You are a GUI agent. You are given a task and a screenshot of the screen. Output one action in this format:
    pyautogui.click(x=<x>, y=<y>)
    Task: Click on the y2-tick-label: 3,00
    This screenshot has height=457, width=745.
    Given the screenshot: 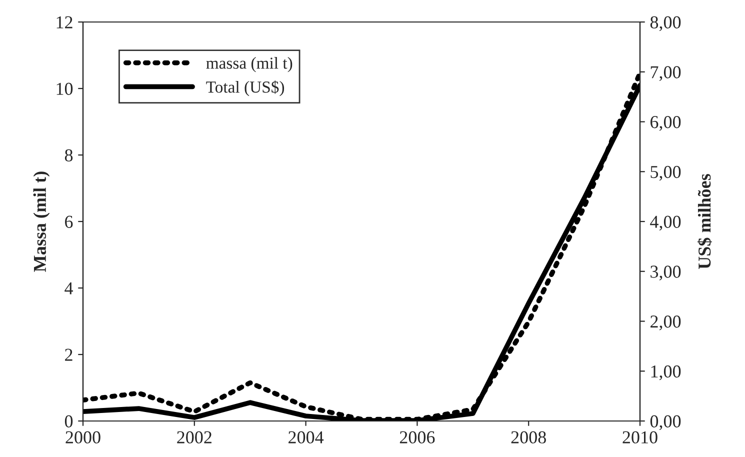 What is the action you would take?
    pyautogui.click(x=665, y=273)
    